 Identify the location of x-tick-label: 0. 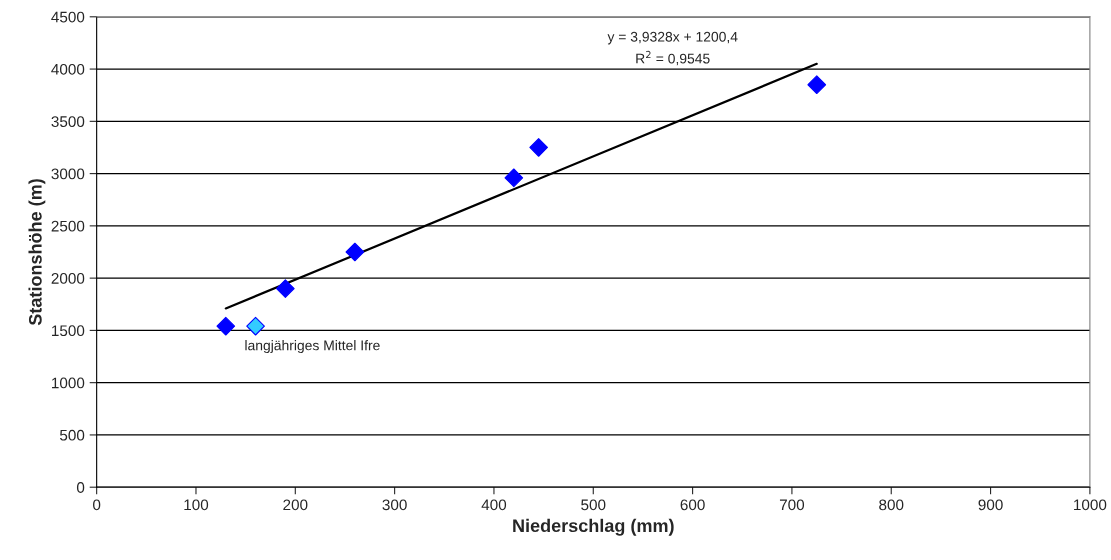
(97, 505).